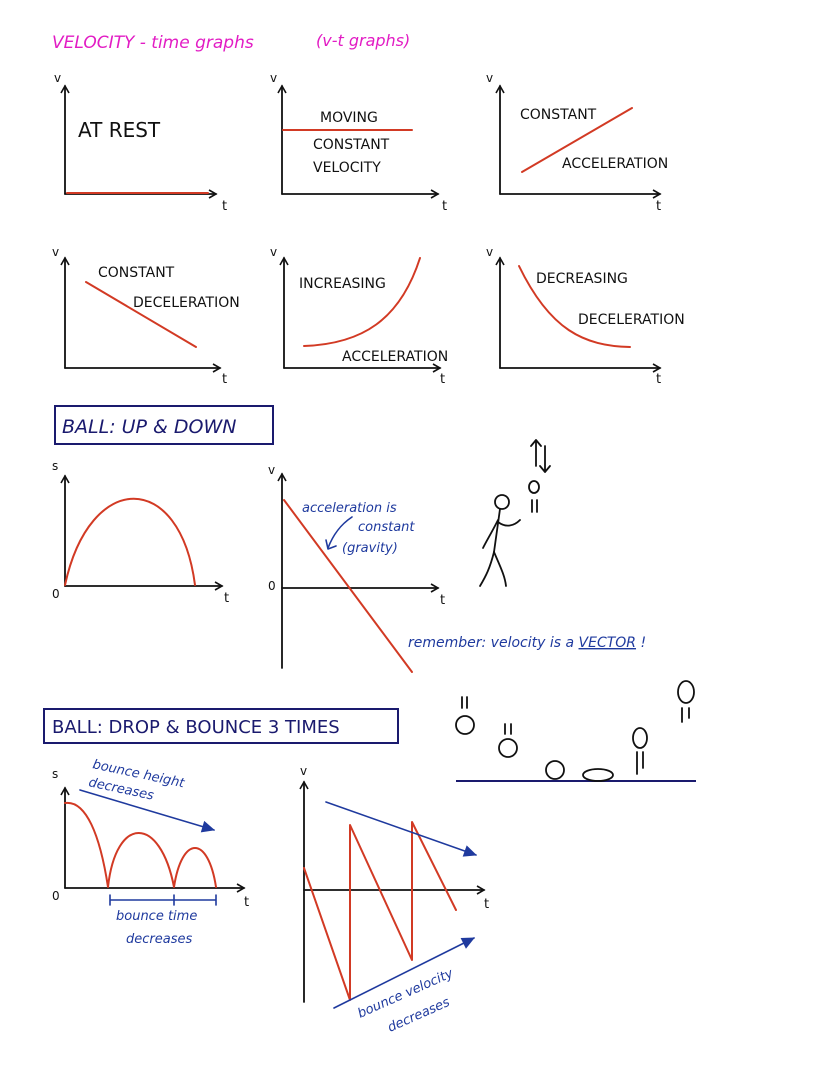  I want to click on note-acceleration: acceleration is, so click(349, 508).